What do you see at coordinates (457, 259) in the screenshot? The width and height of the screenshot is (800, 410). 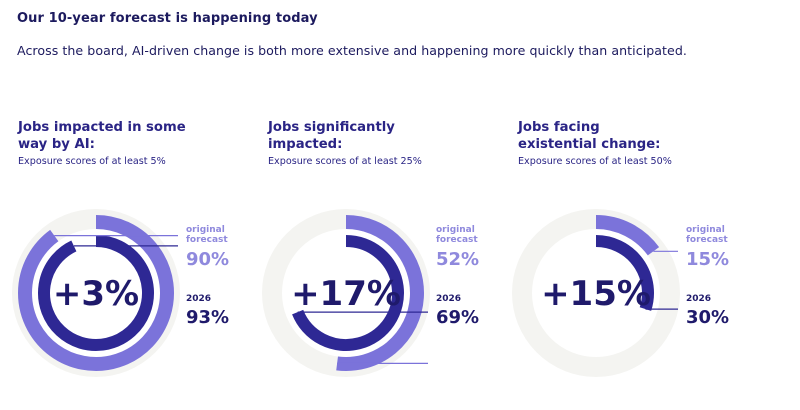 I see `original-value-label: 52%` at bounding box center [457, 259].